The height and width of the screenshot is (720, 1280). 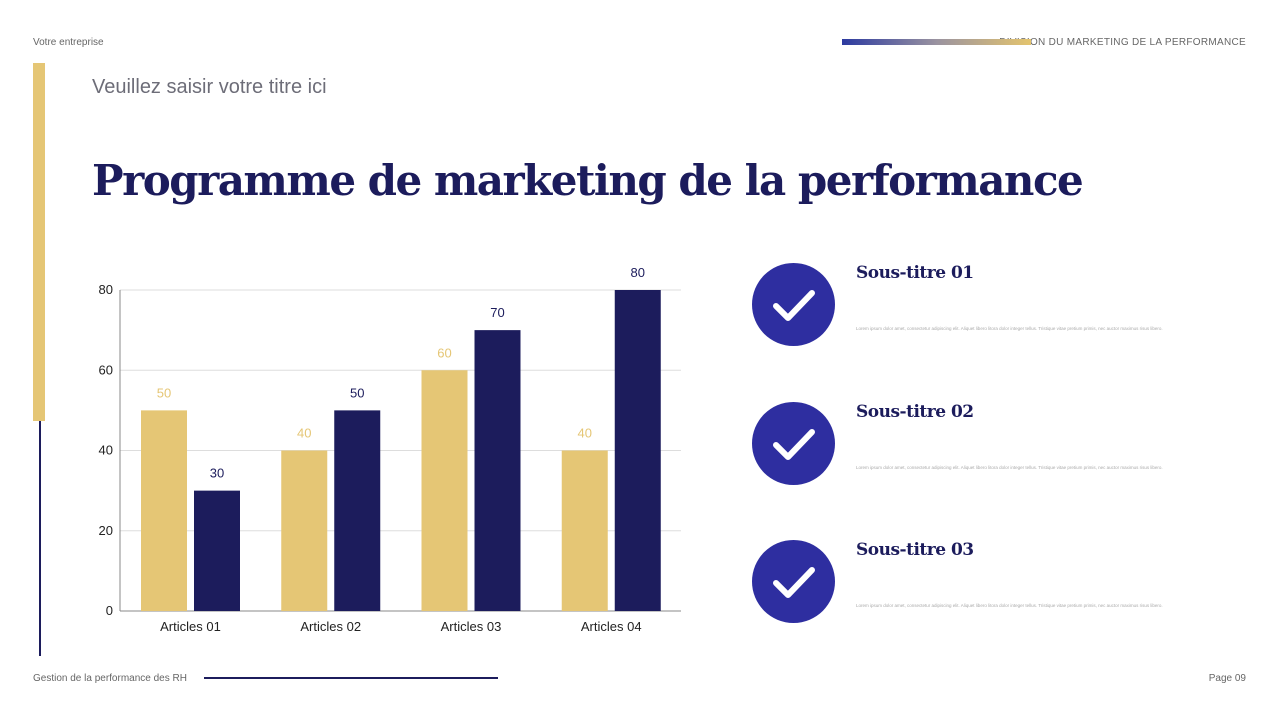 I want to click on footer-line, so click(x=351, y=678).